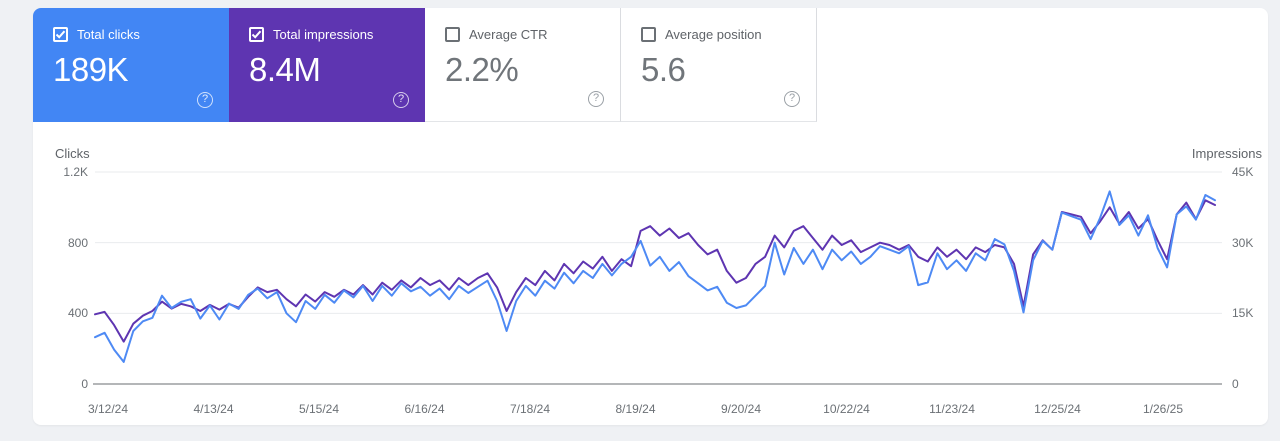 The height and width of the screenshot is (441, 1280). What do you see at coordinates (1163, 409) in the screenshot?
I see `x-axis-date-label: 1/26/25` at bounding box center [1163, 409].